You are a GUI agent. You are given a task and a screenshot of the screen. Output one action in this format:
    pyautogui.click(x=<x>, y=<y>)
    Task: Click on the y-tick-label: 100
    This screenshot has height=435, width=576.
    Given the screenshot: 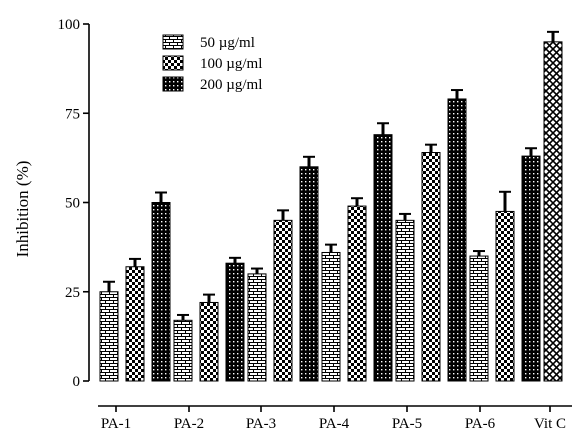 What is the action you would take?
    pyautogui.click(x=69, y=25)
    